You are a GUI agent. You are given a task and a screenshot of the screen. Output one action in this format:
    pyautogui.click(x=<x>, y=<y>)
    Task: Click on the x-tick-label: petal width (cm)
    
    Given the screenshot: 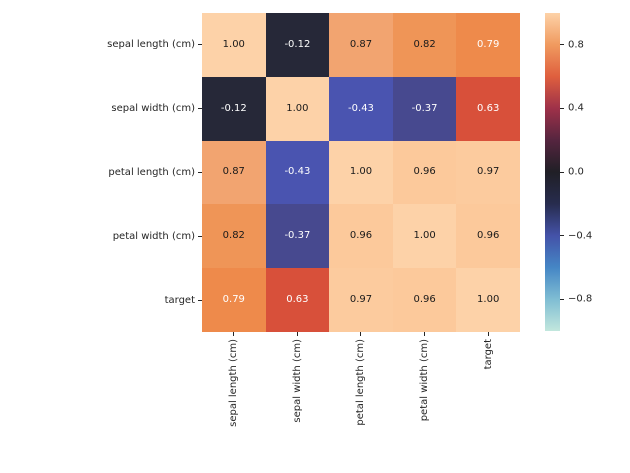 What is the action you would take?
    pyautogui.click(x=425, y=380)
    